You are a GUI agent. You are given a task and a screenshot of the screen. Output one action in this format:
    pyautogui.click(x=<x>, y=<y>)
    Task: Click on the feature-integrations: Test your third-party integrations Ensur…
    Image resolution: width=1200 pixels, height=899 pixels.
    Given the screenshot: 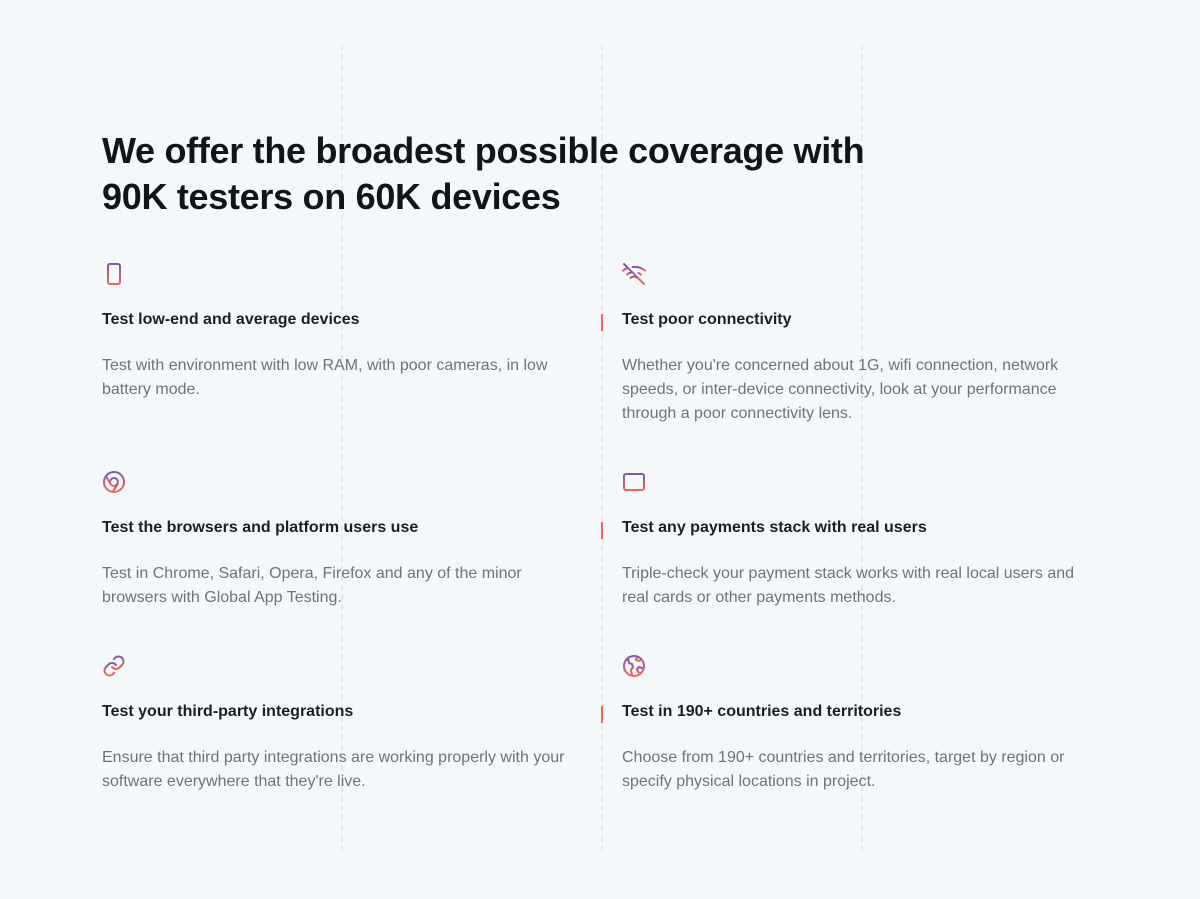 What is the action you would take?
    pyautogui.click(x=342, y=722)
    